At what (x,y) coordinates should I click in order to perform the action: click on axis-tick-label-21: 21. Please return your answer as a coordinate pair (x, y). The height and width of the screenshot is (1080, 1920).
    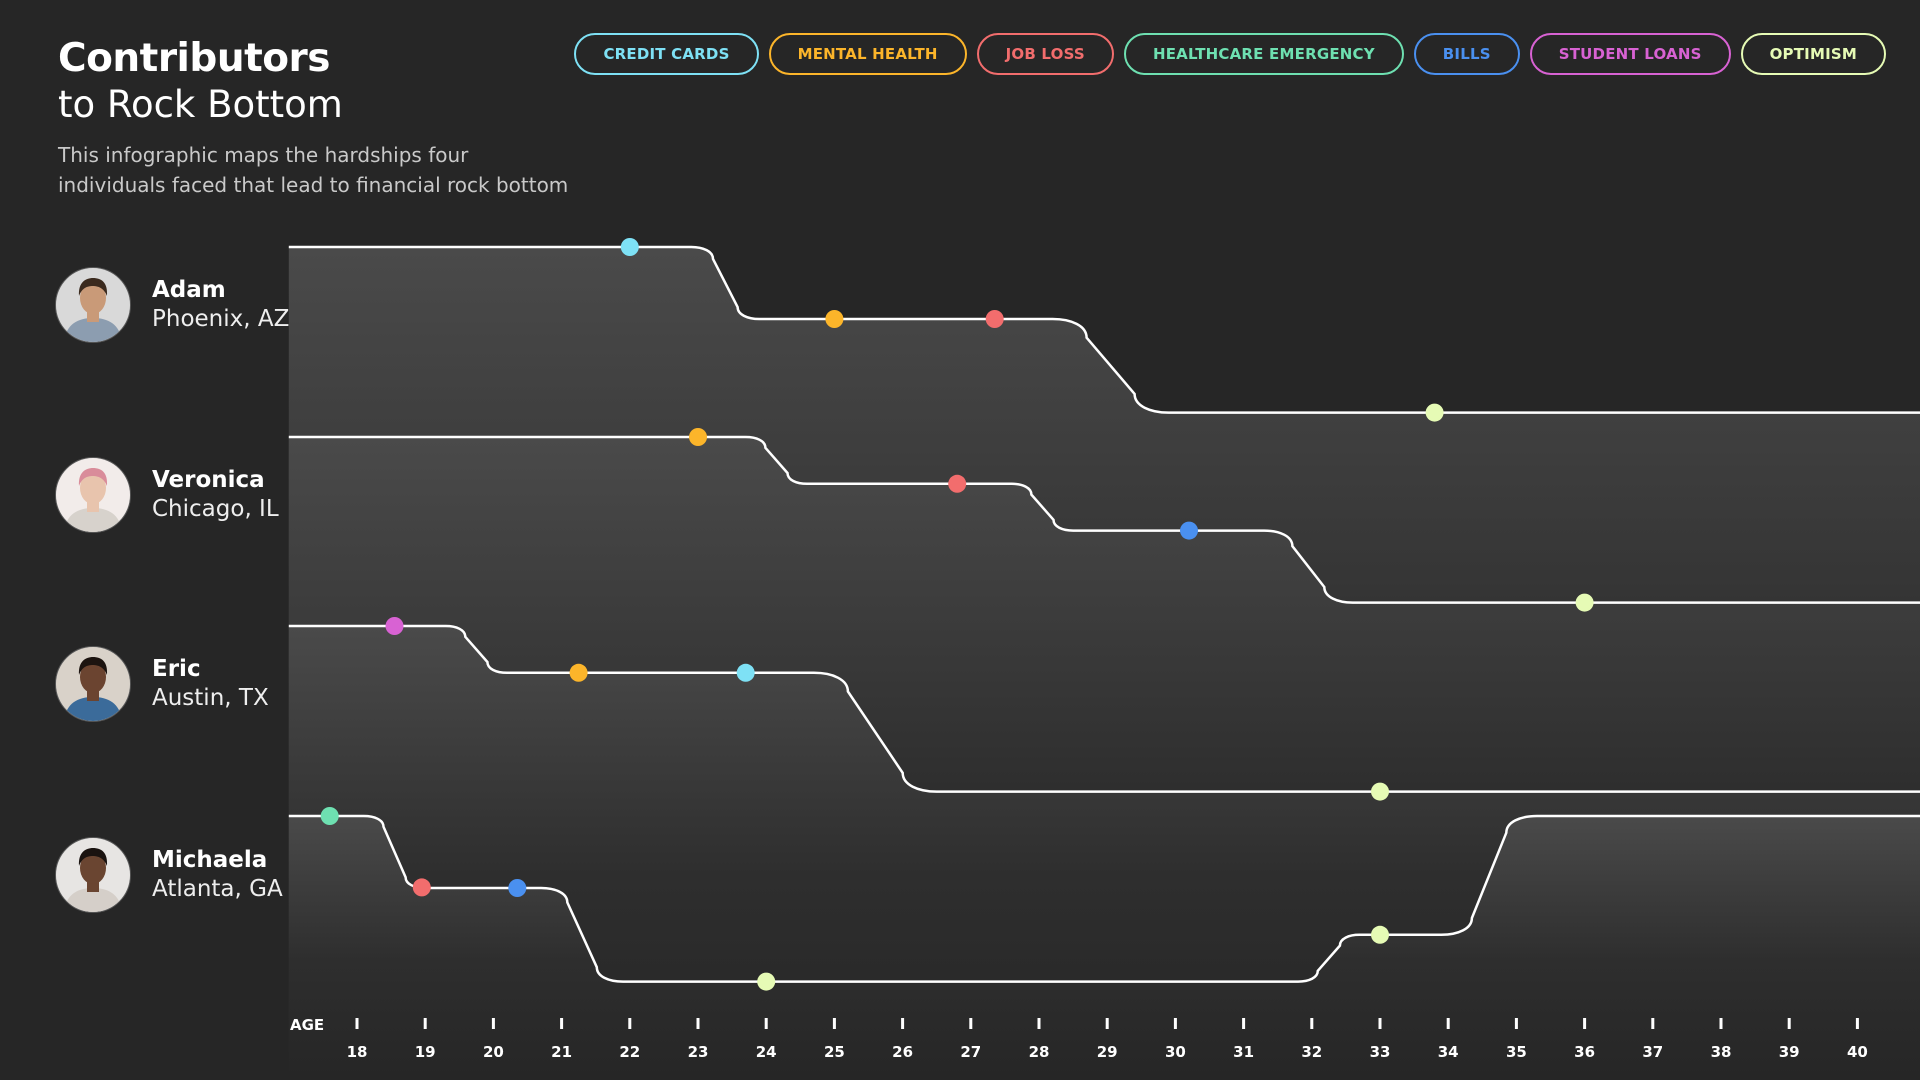
    Looking at the image, I should click on (561, 1052).